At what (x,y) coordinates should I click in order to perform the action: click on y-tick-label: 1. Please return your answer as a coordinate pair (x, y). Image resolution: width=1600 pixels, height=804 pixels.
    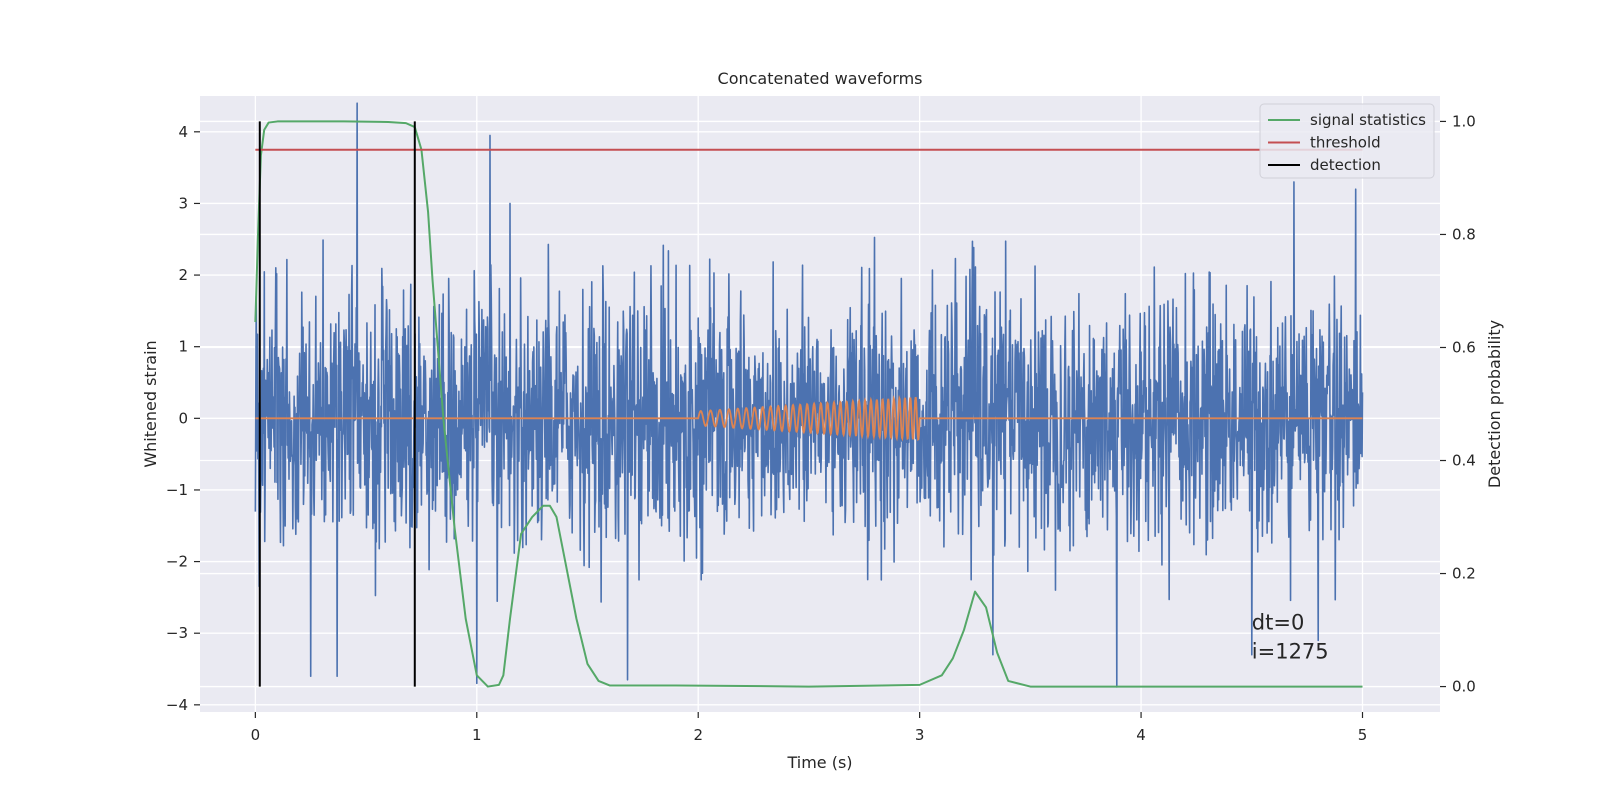
    Looking at the image, I should click on (183, 347).